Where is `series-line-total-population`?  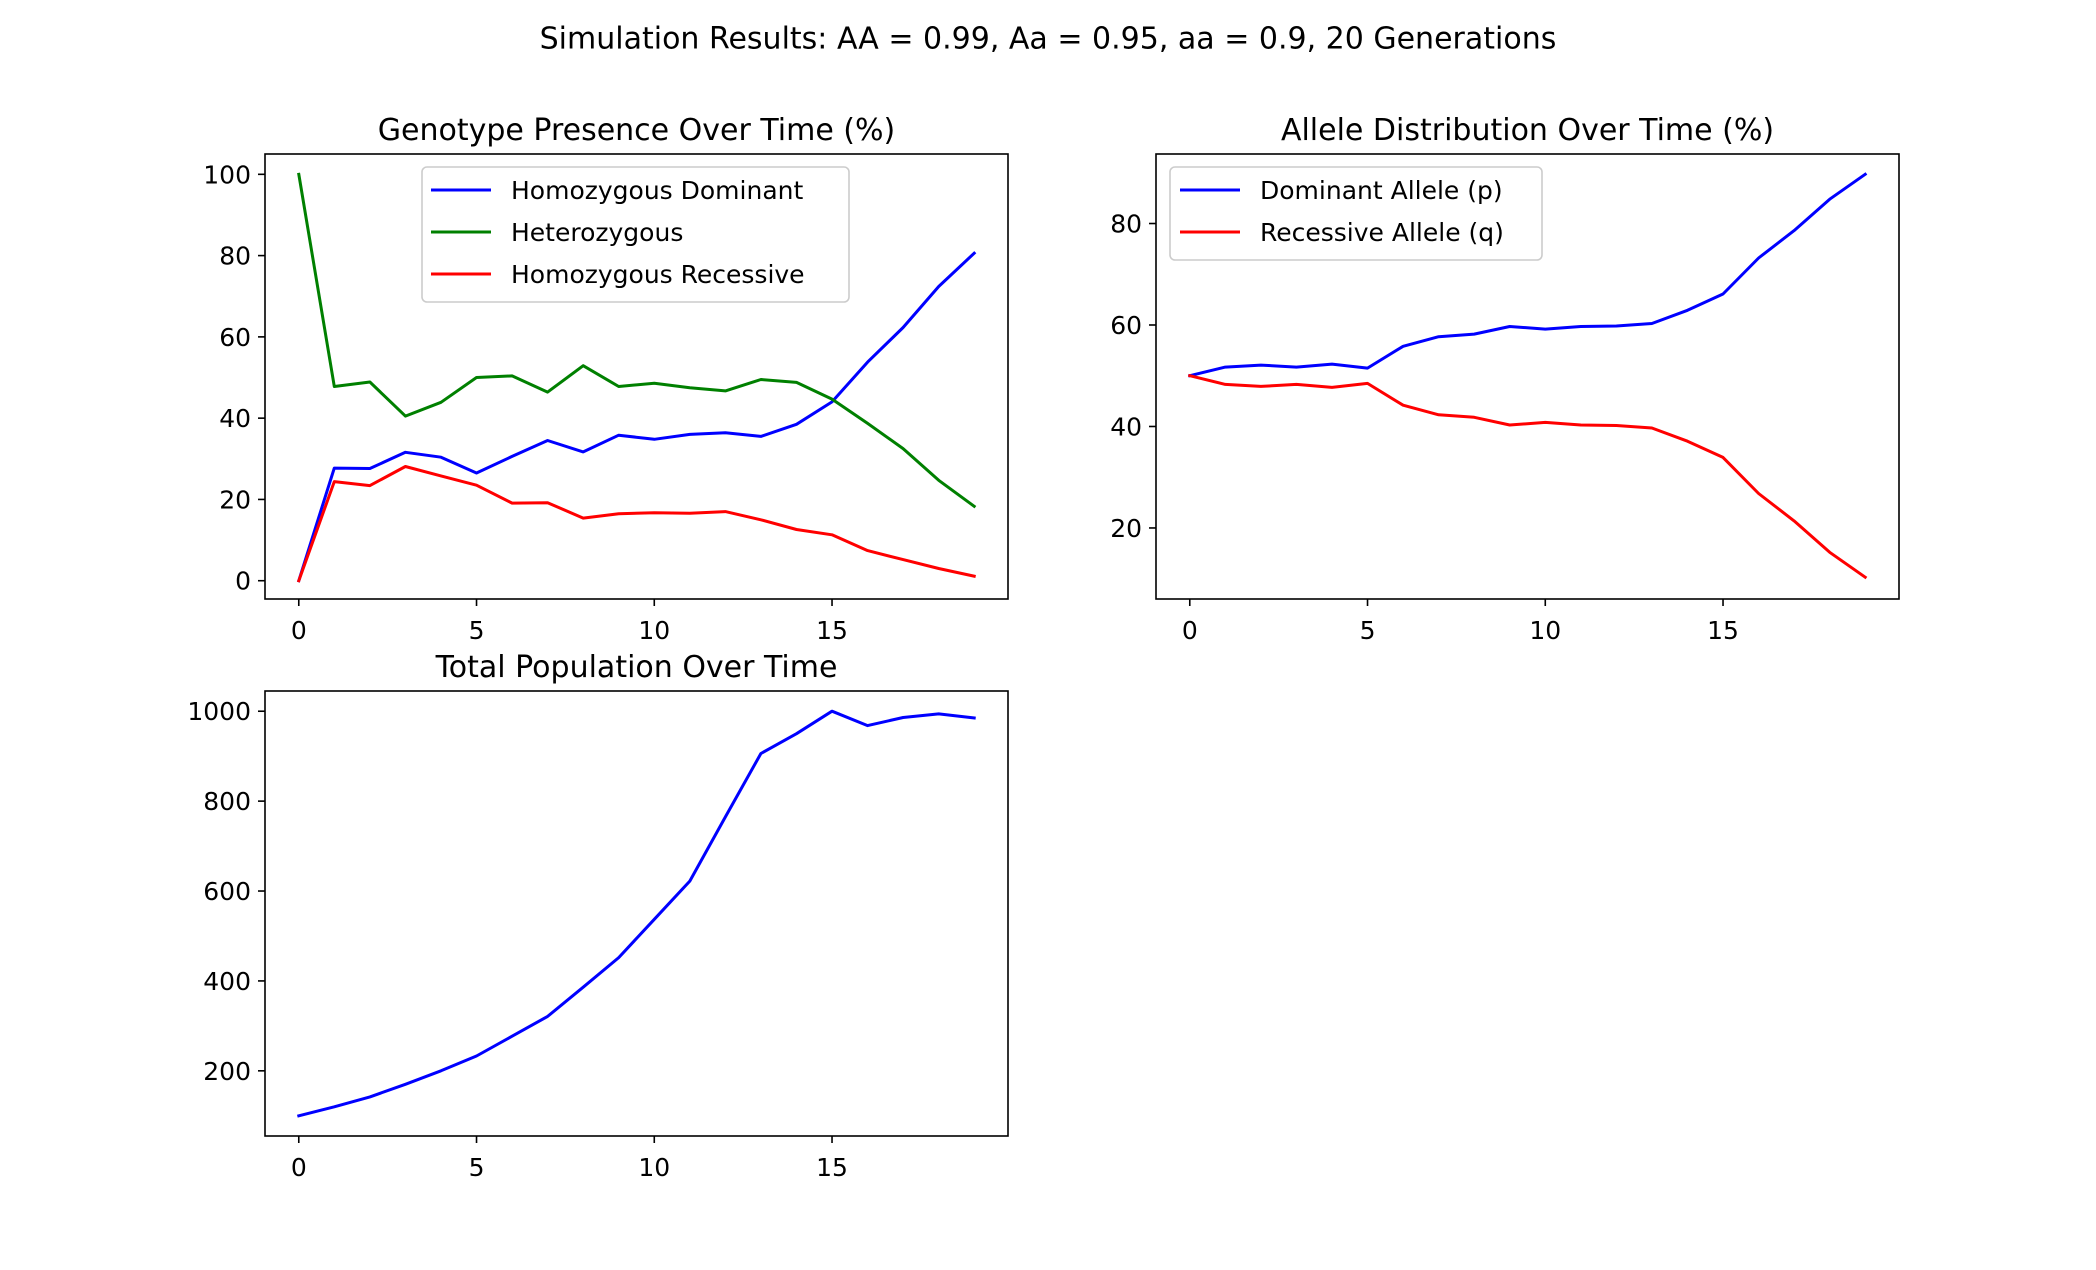
series-line-total-population is located at coordinates (636, 913).